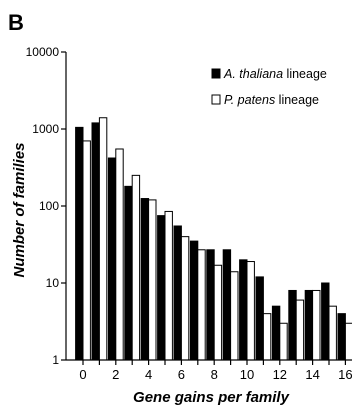 This screenshot has width=352, height=410. What do you see at coordinates (115, 374) in the screenshot?
I see `x-tick-label: 2` at bounding box center [115, 374].